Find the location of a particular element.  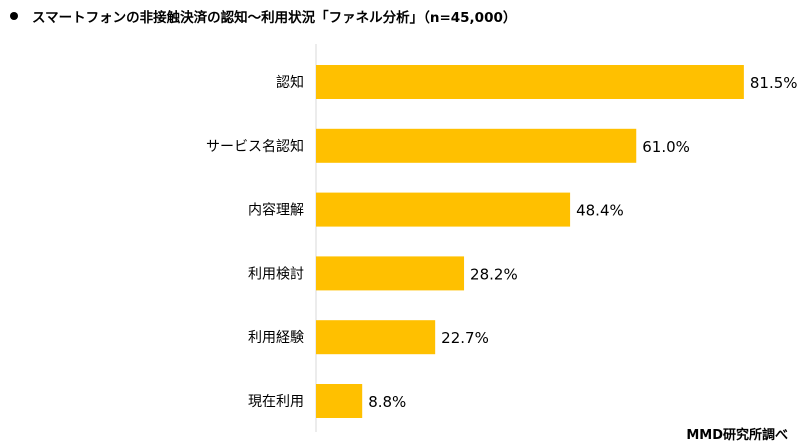

data-label: 81.5% is located at coordinates (774, 83).